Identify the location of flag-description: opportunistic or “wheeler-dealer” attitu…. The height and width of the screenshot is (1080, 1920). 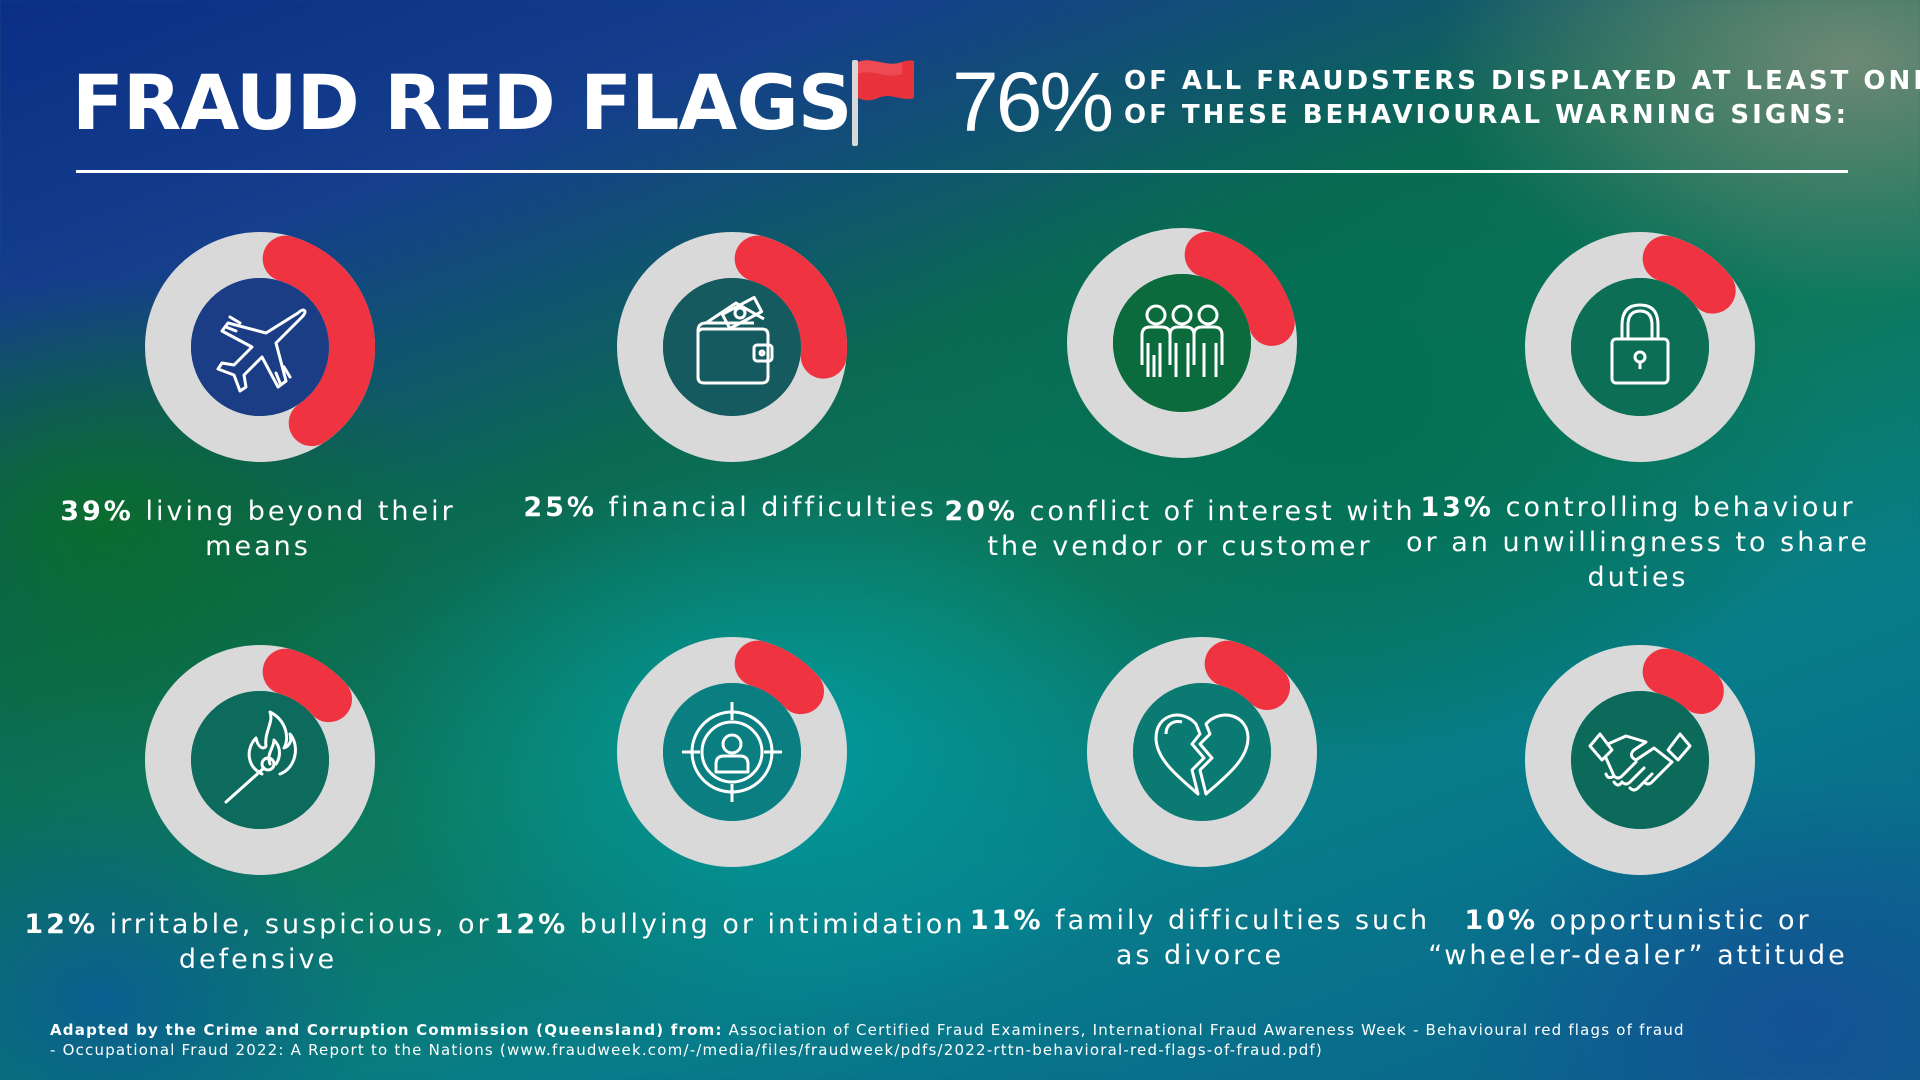
(1638, 938).